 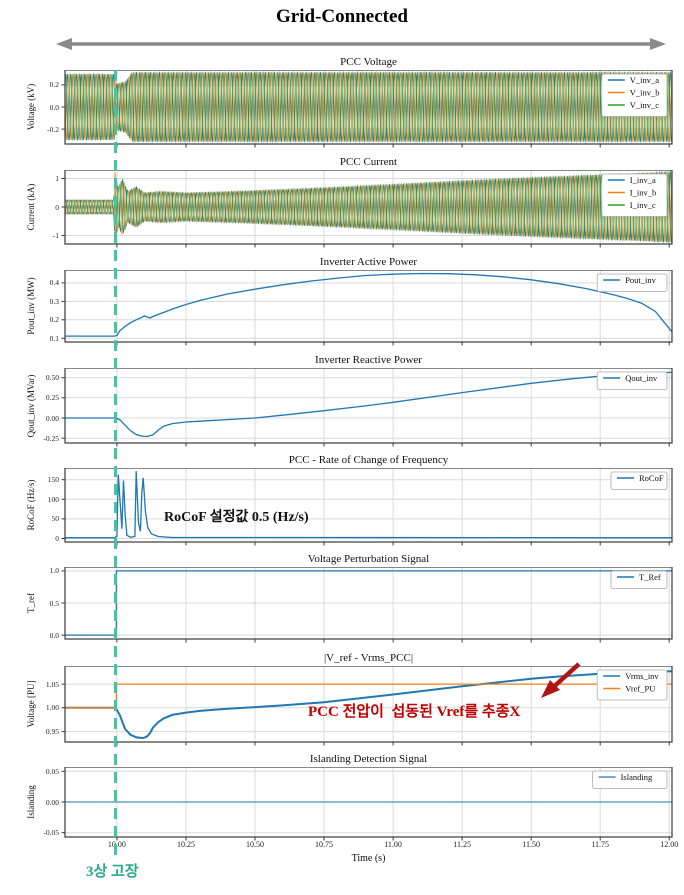 I want to click on legend-label: V_inv_b, so click(x=645, y=93).